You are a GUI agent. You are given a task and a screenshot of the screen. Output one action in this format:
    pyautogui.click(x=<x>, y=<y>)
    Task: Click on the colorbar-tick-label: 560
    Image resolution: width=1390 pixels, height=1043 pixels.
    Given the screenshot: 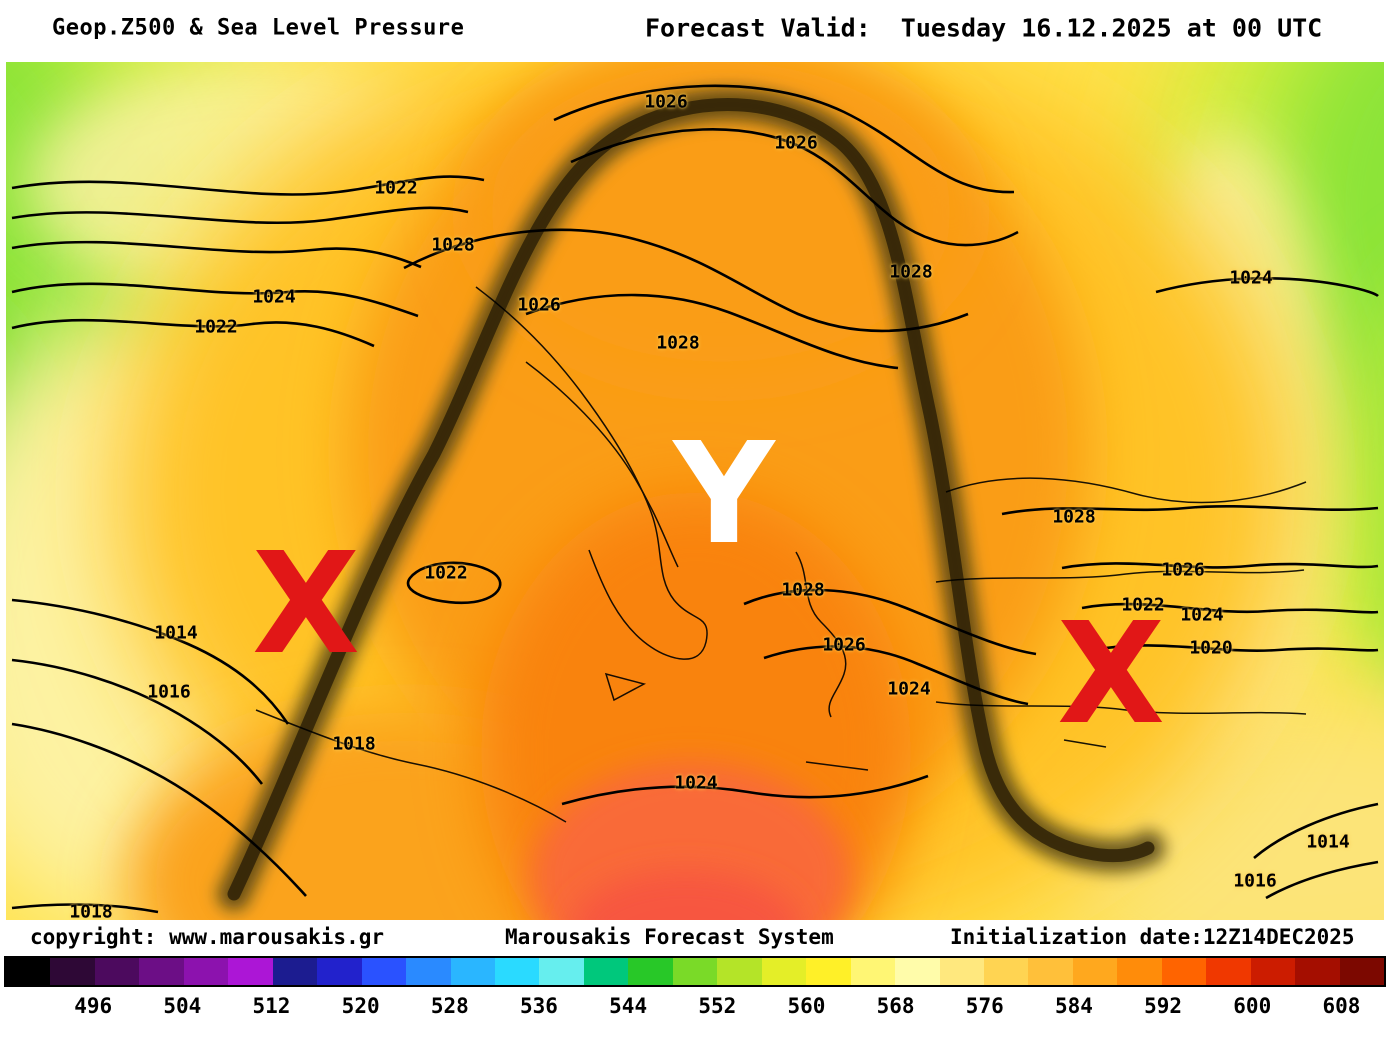 What is the action you would take?
    pyautogui.click(x=806, y=1006)
    